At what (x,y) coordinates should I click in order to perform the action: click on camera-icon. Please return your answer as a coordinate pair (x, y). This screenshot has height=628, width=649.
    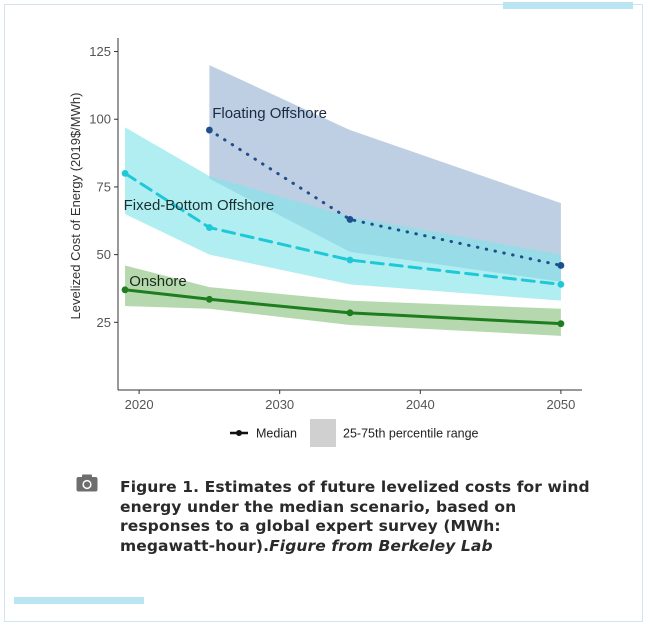
    Looking at the image, I should click on (87, 483).